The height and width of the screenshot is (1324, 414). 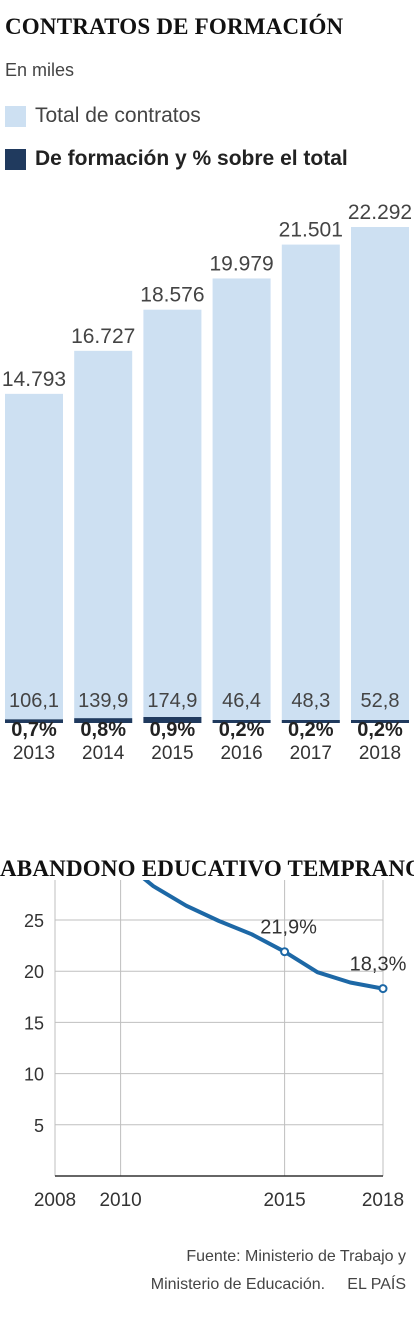 What do you see at coordinates (34, 753) in the screenshot?
I see `x-tick-label-2013: 2013` at bounding box center [34, 753].